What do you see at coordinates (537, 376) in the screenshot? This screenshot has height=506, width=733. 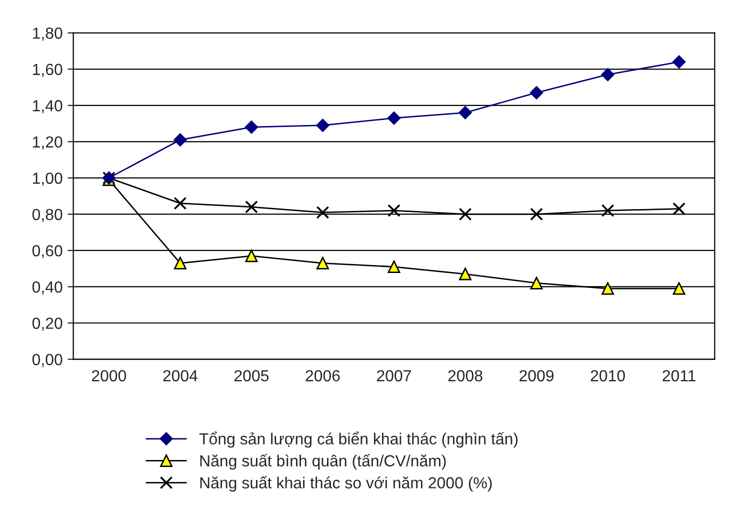 I see `x-tick-label: 2009` at bounding box center [537, 376].